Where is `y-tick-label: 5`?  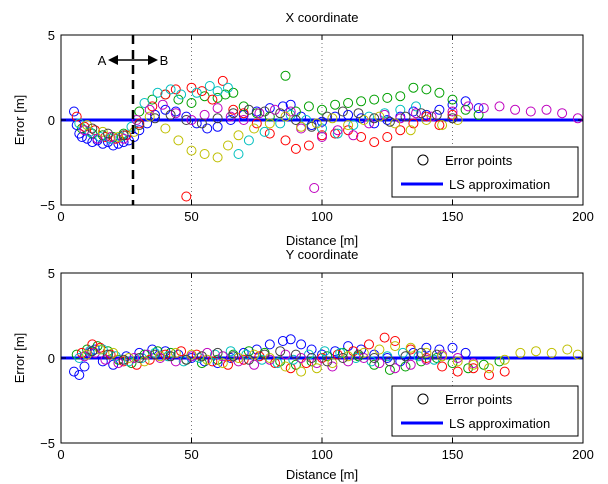
y-tick-label: 5 is located at coordinates (51, 35).